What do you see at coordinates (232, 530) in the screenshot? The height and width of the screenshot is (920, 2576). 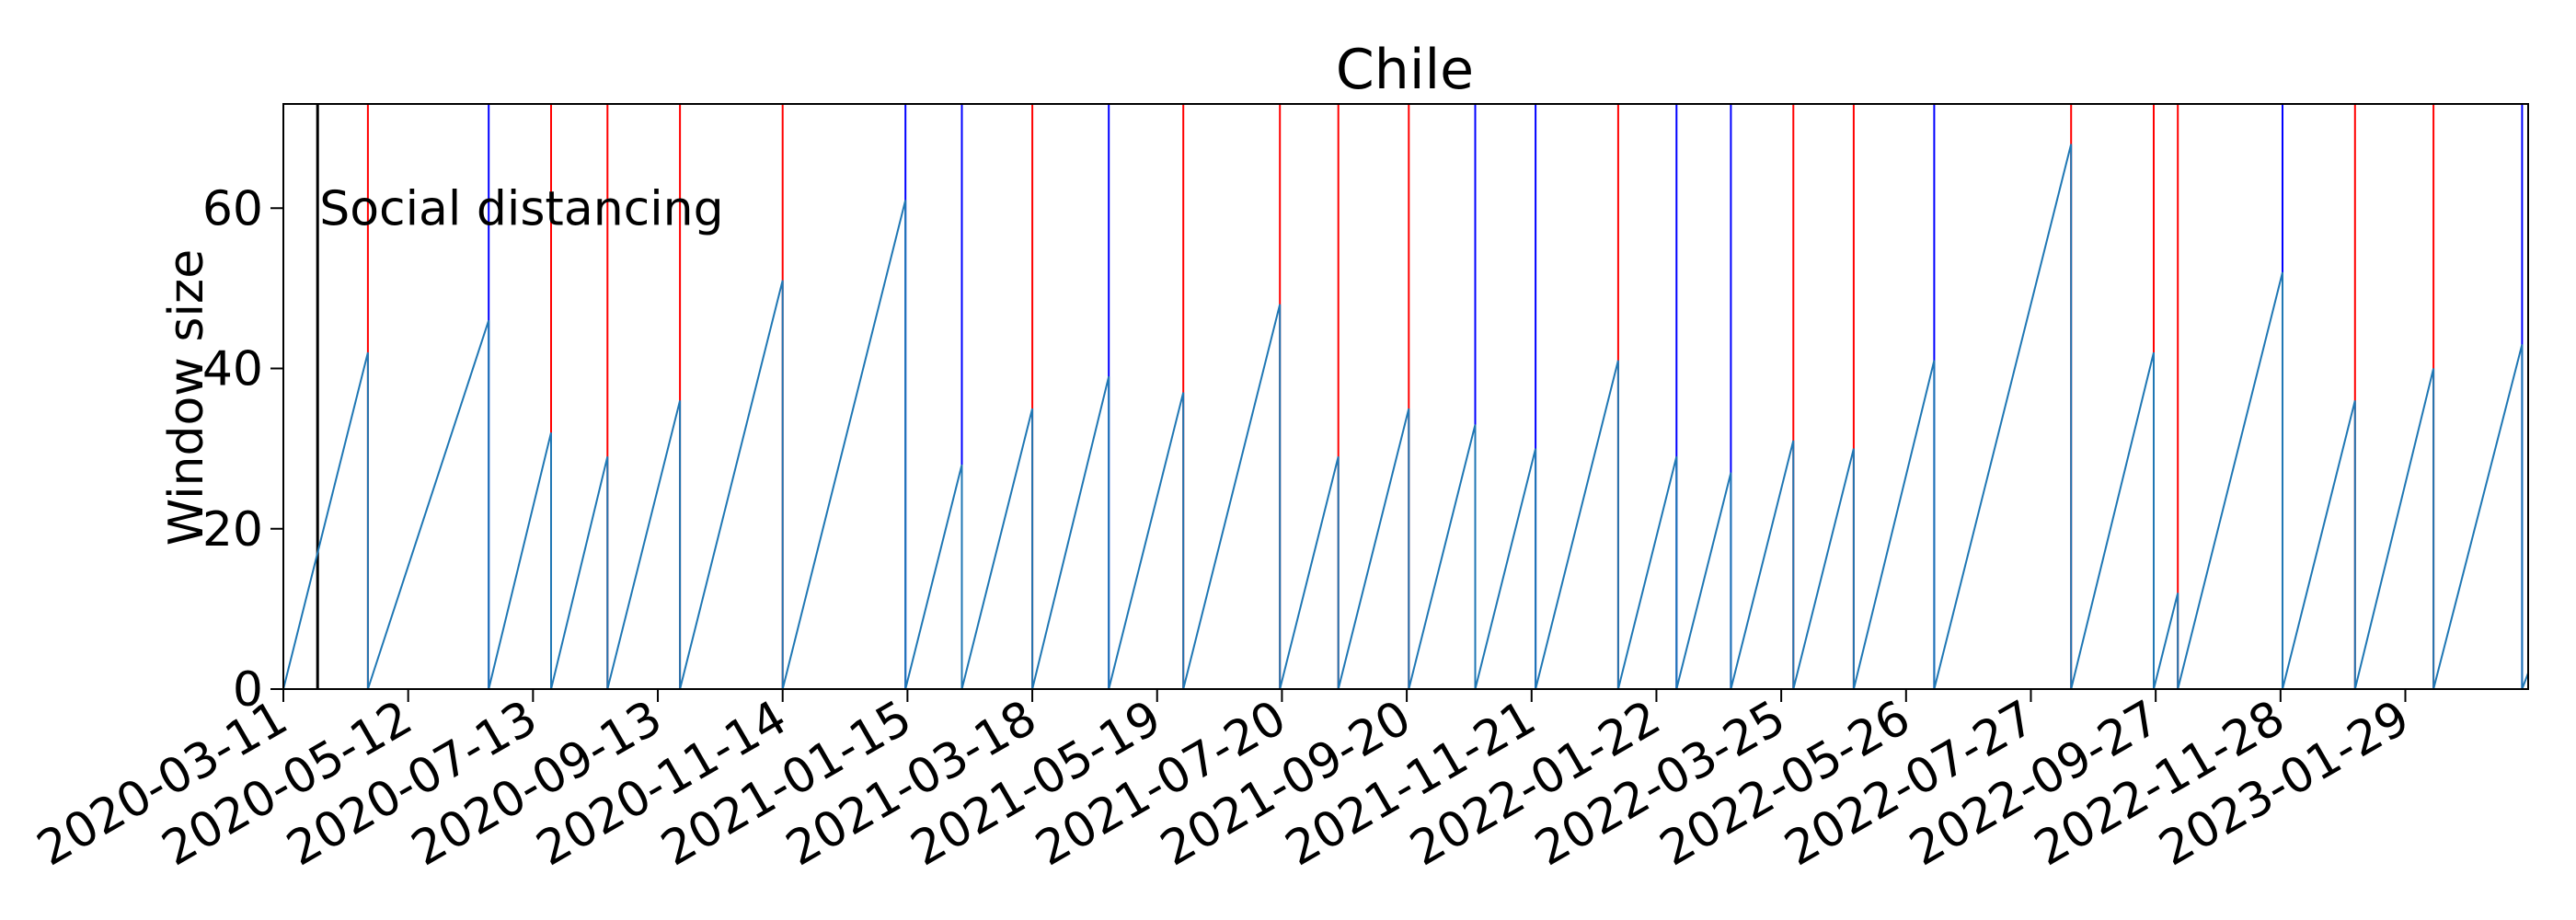 I see `y-tick-label: 20` at bounding box center [232, 530].